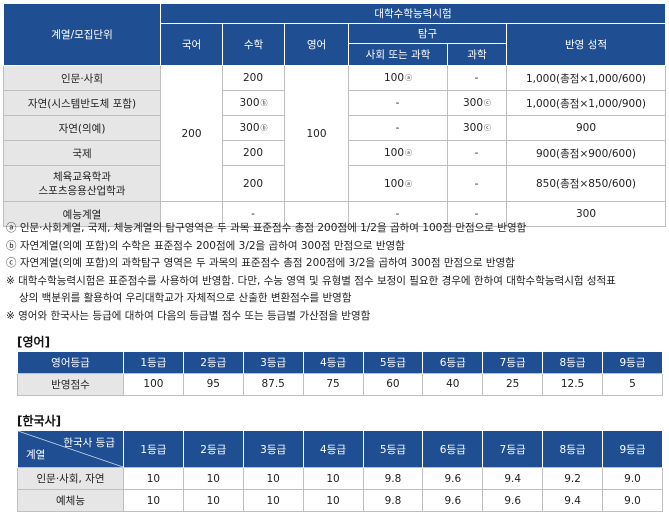 This screenshot has width=669, height=529. I want to click on english-score-cell: 12.5, so click(572, 384).